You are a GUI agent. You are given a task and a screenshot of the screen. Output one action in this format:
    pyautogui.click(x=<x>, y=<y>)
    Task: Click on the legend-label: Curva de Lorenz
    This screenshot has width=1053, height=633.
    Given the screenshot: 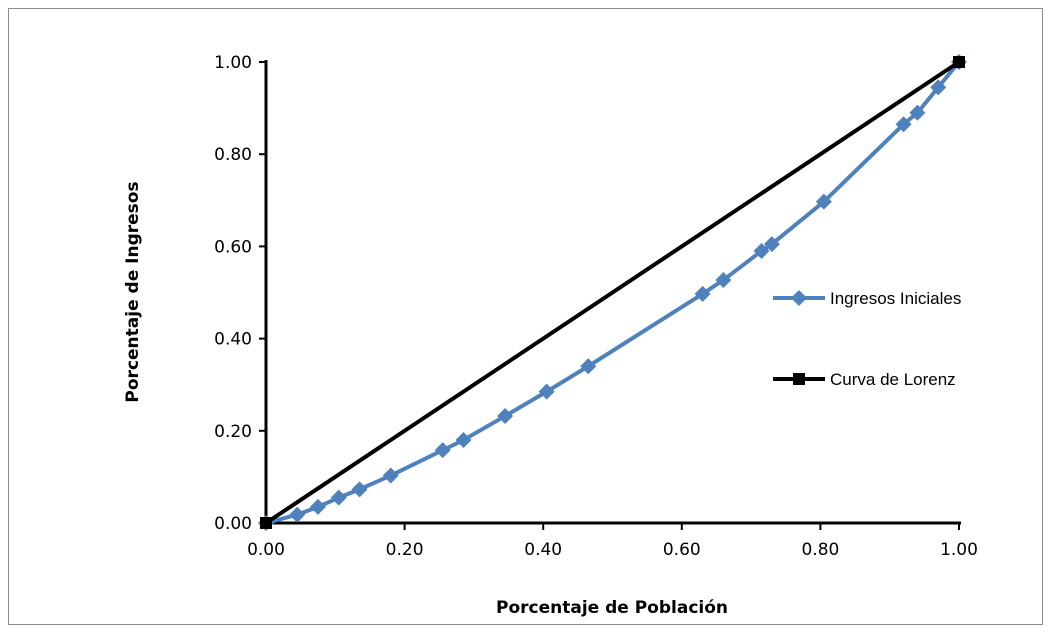 What is the action you would take?
    pyautogui.click(x=893, y=379)
    